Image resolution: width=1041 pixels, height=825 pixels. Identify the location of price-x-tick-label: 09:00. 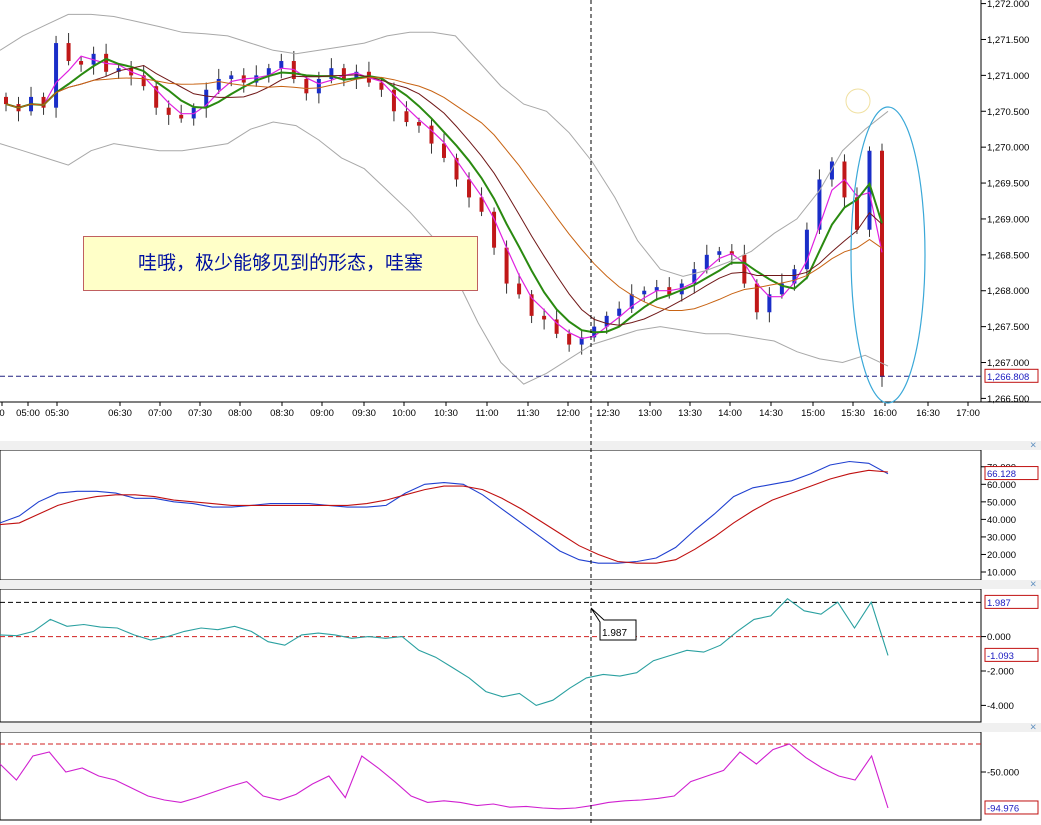
(322, 413).